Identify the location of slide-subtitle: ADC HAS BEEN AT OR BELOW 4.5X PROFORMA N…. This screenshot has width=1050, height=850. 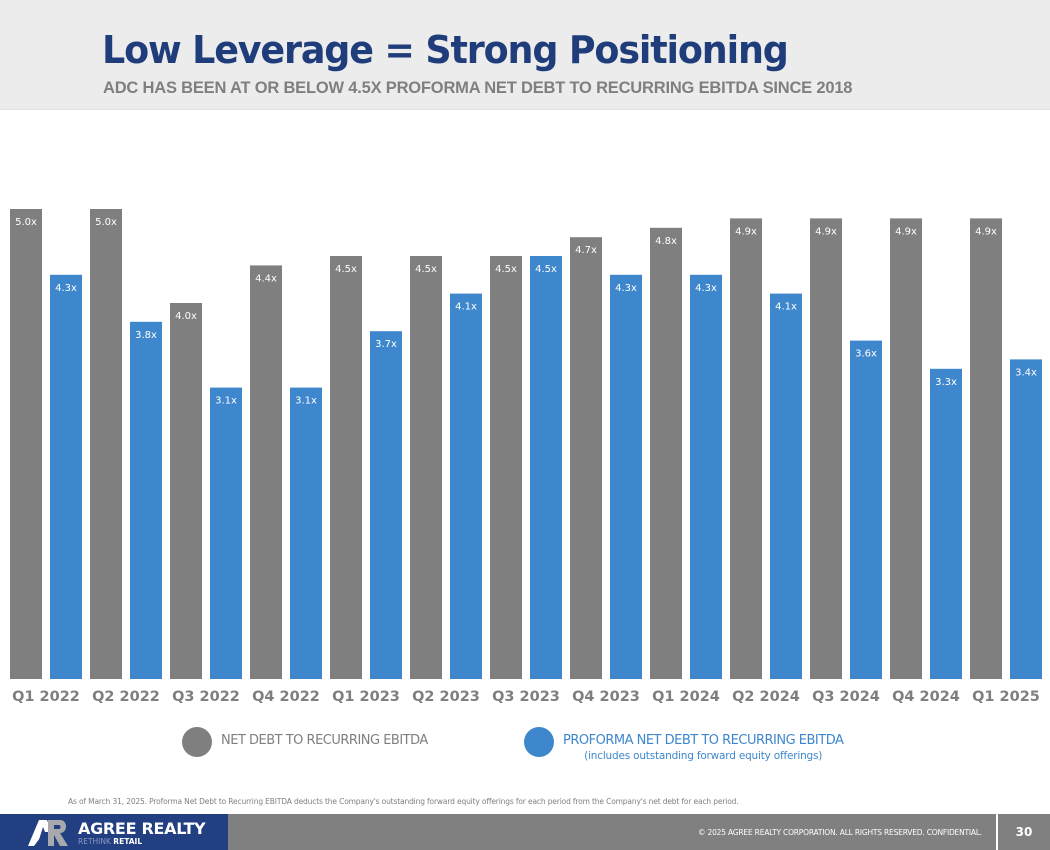
(478, 88).